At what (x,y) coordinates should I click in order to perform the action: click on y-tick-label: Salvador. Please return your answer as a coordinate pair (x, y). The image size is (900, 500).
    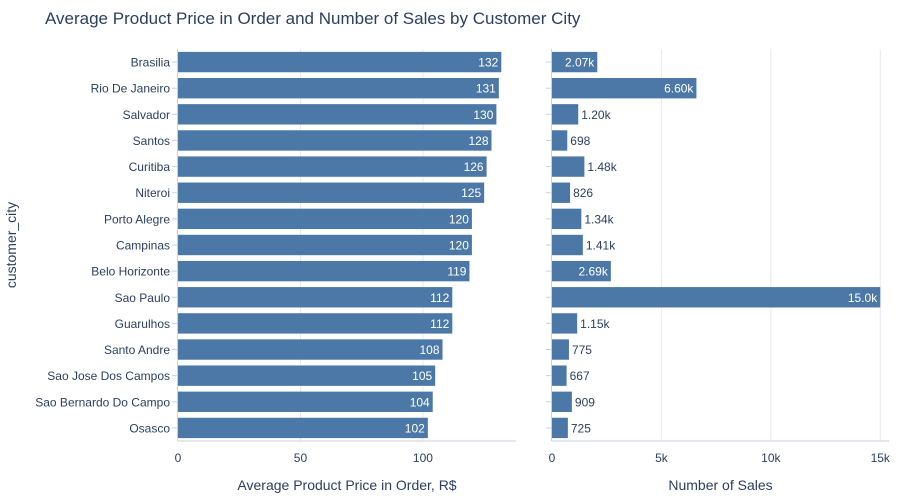
    Looking at the image, I should click on (146, 115).